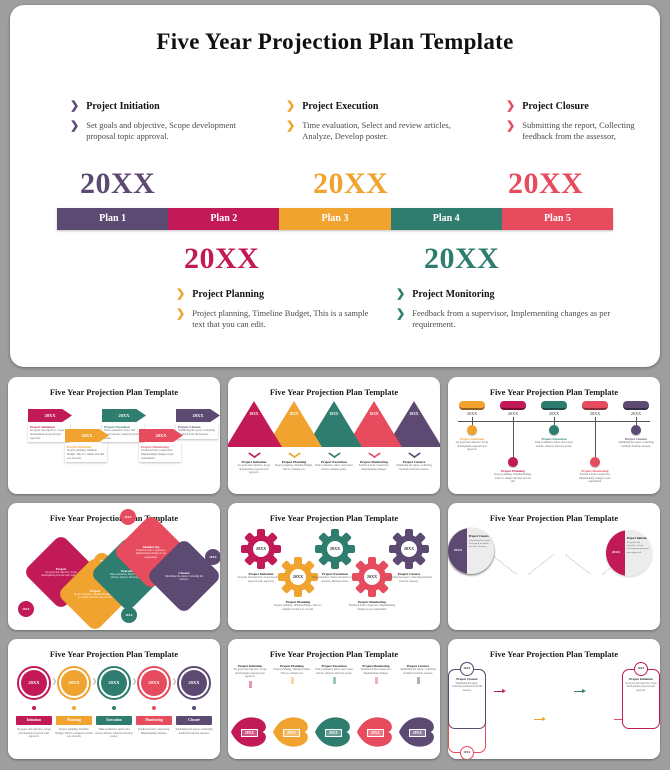 The width and height of the screenshot is (670, 770). I want to click on plan-segment-5: Plan 5, so click(557, 219).